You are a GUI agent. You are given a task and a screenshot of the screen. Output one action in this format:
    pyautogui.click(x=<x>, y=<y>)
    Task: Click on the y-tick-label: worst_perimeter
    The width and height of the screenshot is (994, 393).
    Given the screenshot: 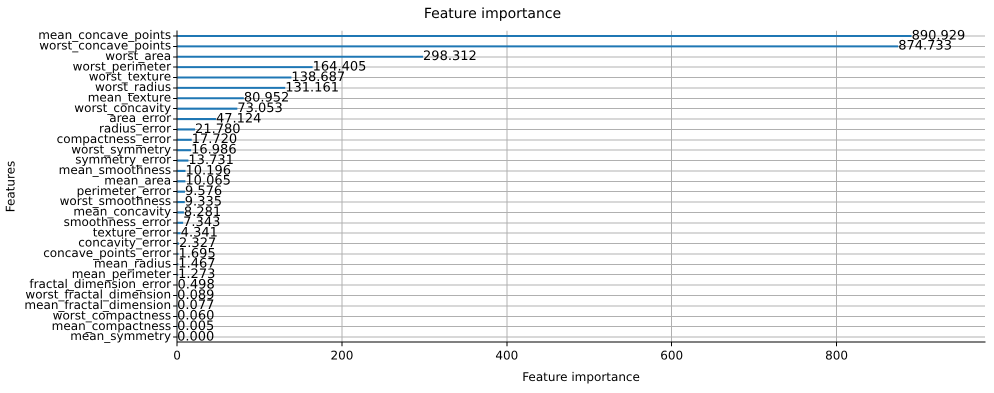 What is the action you would take?
    pyautogui.click(x=122, y=66)
    